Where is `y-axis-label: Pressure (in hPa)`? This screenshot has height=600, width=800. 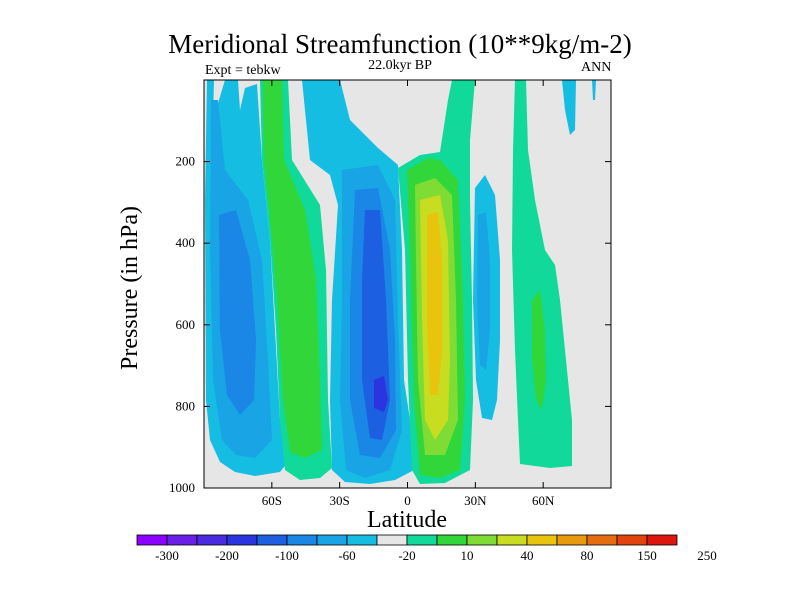
y-axis-label: Pressure (in hPa) is located at coordinates (130, 288).